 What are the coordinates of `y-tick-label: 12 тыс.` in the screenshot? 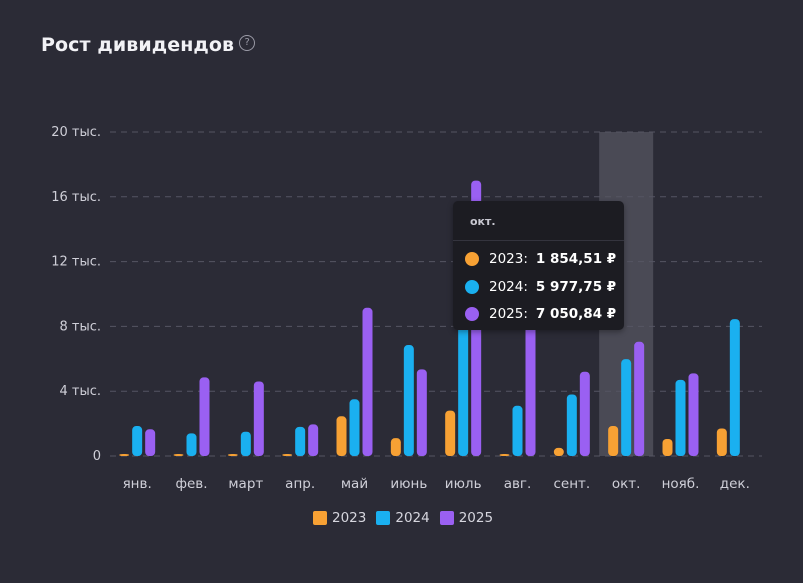 It's located at (76, 262).